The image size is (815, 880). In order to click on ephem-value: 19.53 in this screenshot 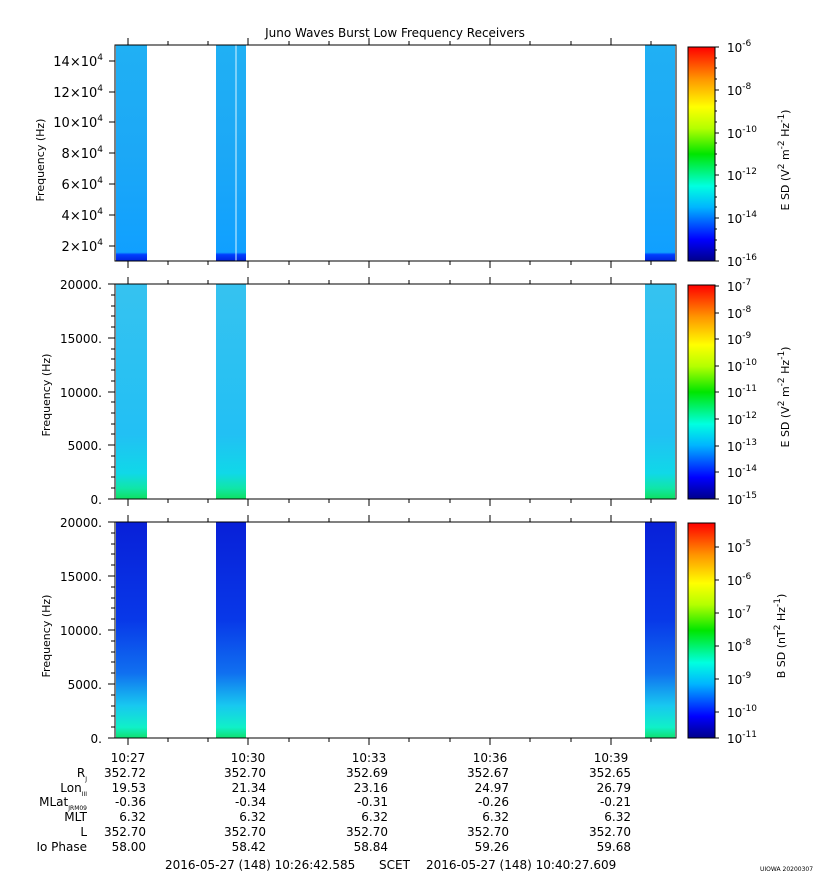, I will do `click(129, 788)`.